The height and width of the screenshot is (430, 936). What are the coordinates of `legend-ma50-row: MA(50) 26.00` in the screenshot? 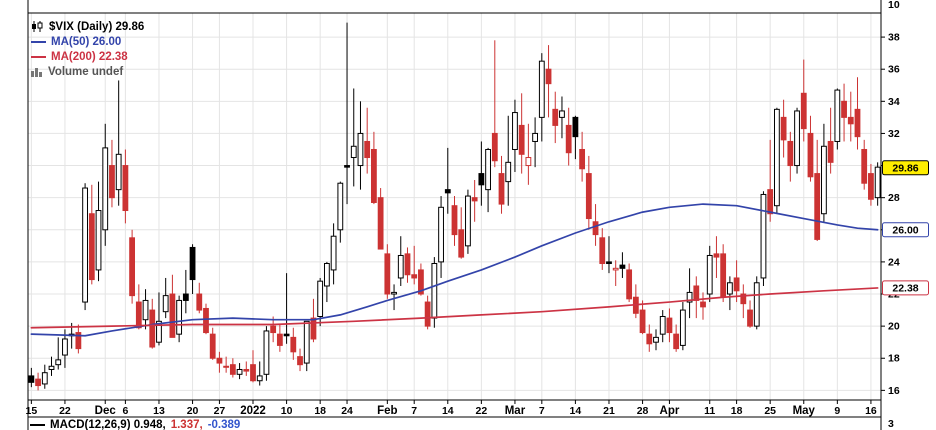 It's located at (87, 41).